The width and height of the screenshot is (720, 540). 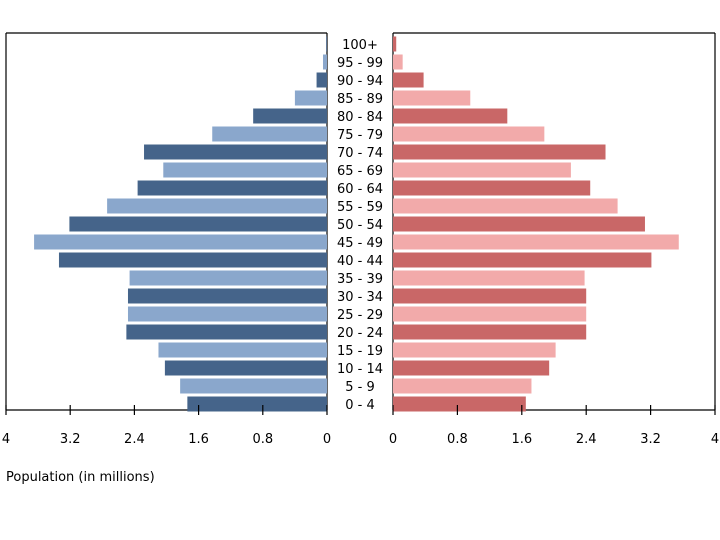 I want to click on age-group-label: 15 - 19, so click(x=360, y=351).